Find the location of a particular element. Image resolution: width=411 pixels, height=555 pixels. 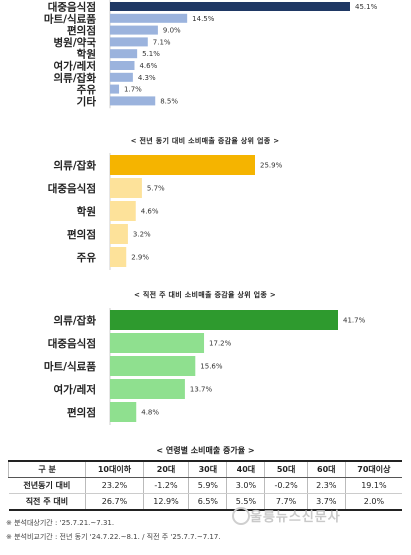

table-header-cell: 60대 is located at coordinates (326, 469).